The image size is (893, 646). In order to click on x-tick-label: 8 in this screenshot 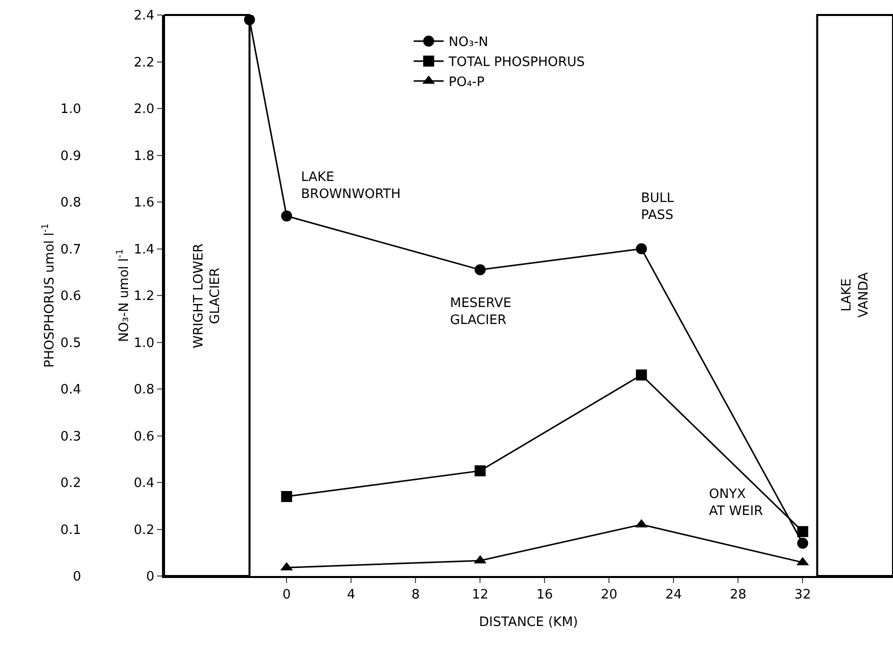, I will do `click(415, 595)`.